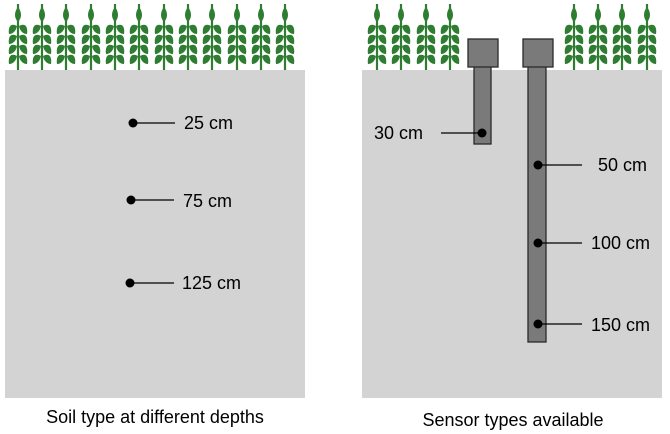 This screenshot has width=670, height=434. What do you see at coordinates (610, 38) in the screenshot?
I see `right-crop-row-right` at bounding box center [610, 38].